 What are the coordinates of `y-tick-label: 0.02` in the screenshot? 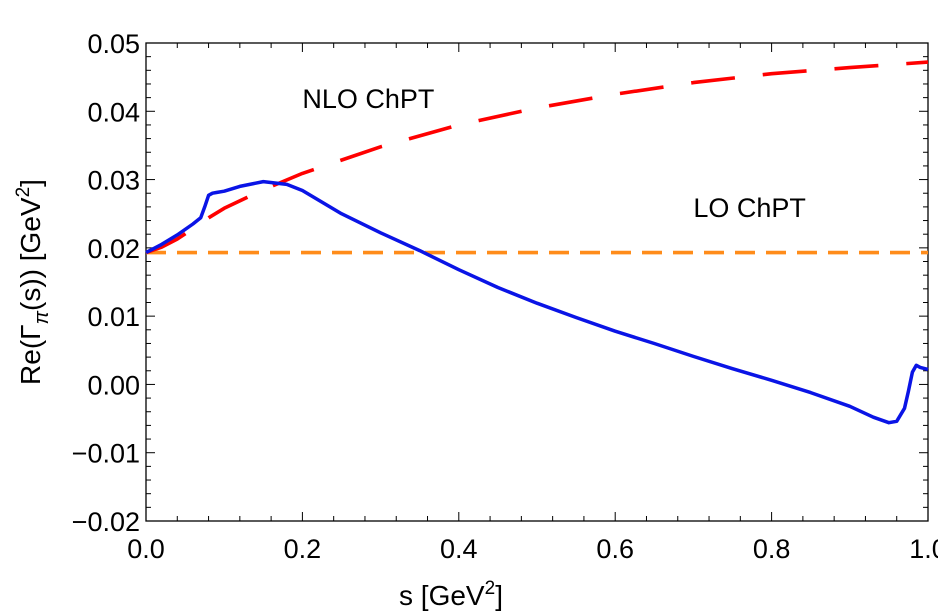 It's located at (113, 249).